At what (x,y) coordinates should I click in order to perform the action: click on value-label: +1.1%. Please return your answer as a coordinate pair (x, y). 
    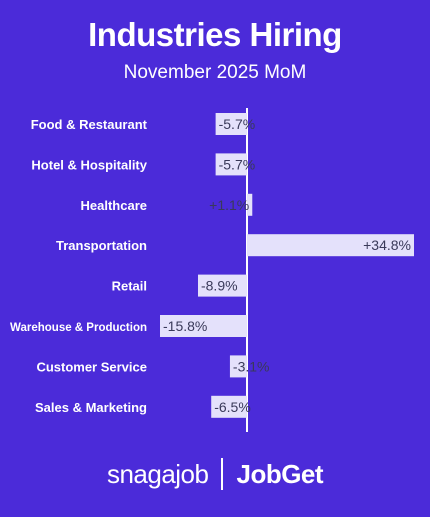
    Looking at the image, I should click on (229, 205).